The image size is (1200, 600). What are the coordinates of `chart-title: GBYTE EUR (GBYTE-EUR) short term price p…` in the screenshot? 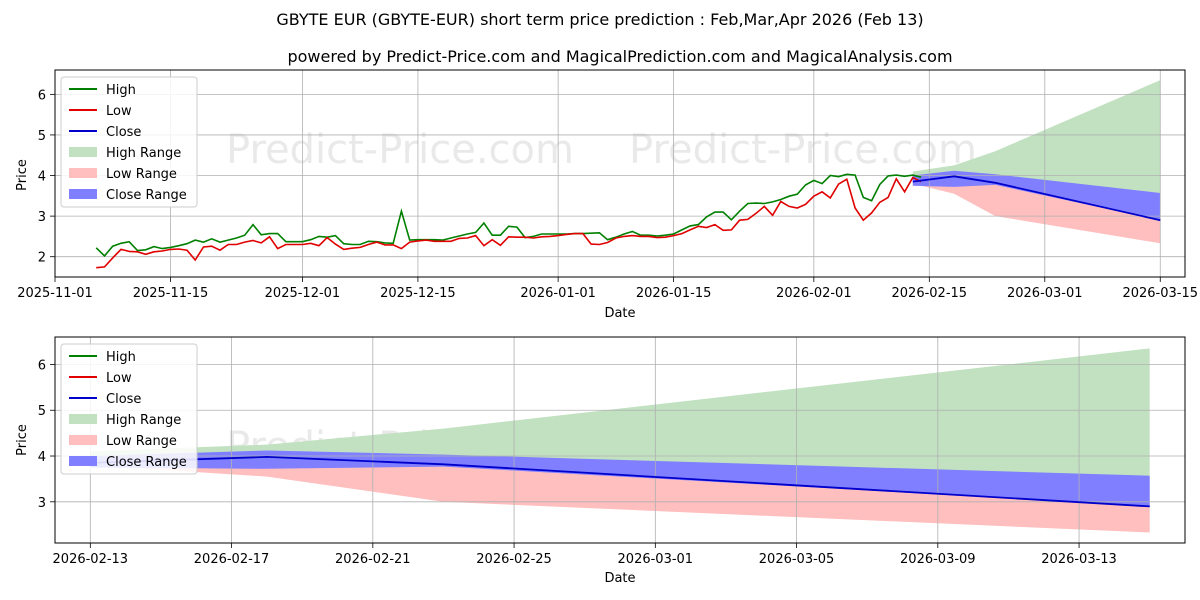 It's located at (599, 19).